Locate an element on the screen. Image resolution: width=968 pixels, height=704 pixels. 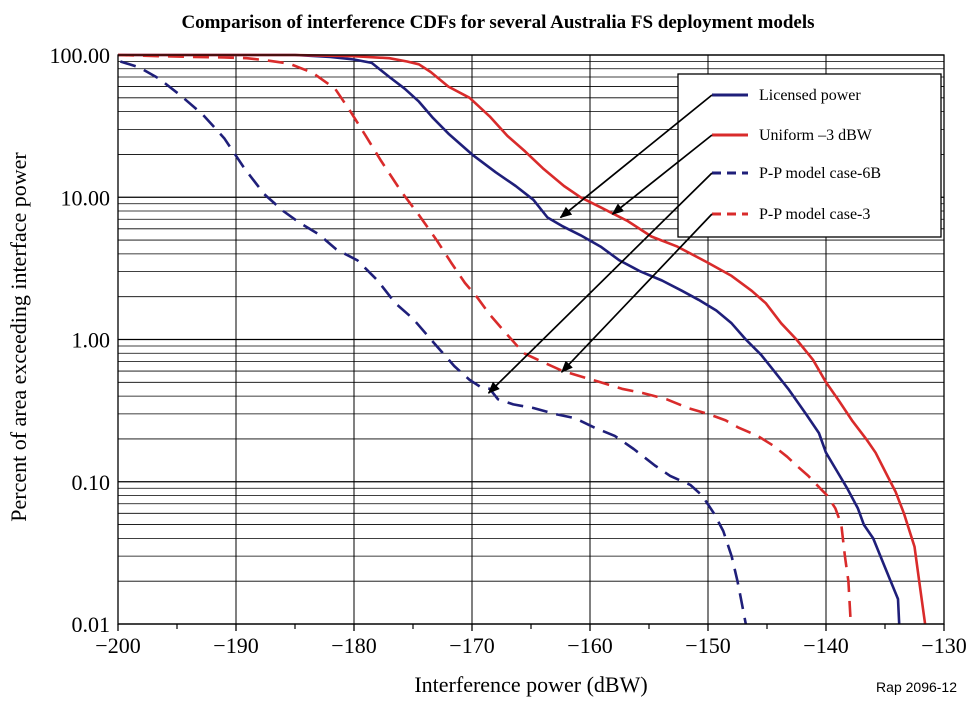
x-tick-label: −150 is located at coordinates (707, 645).